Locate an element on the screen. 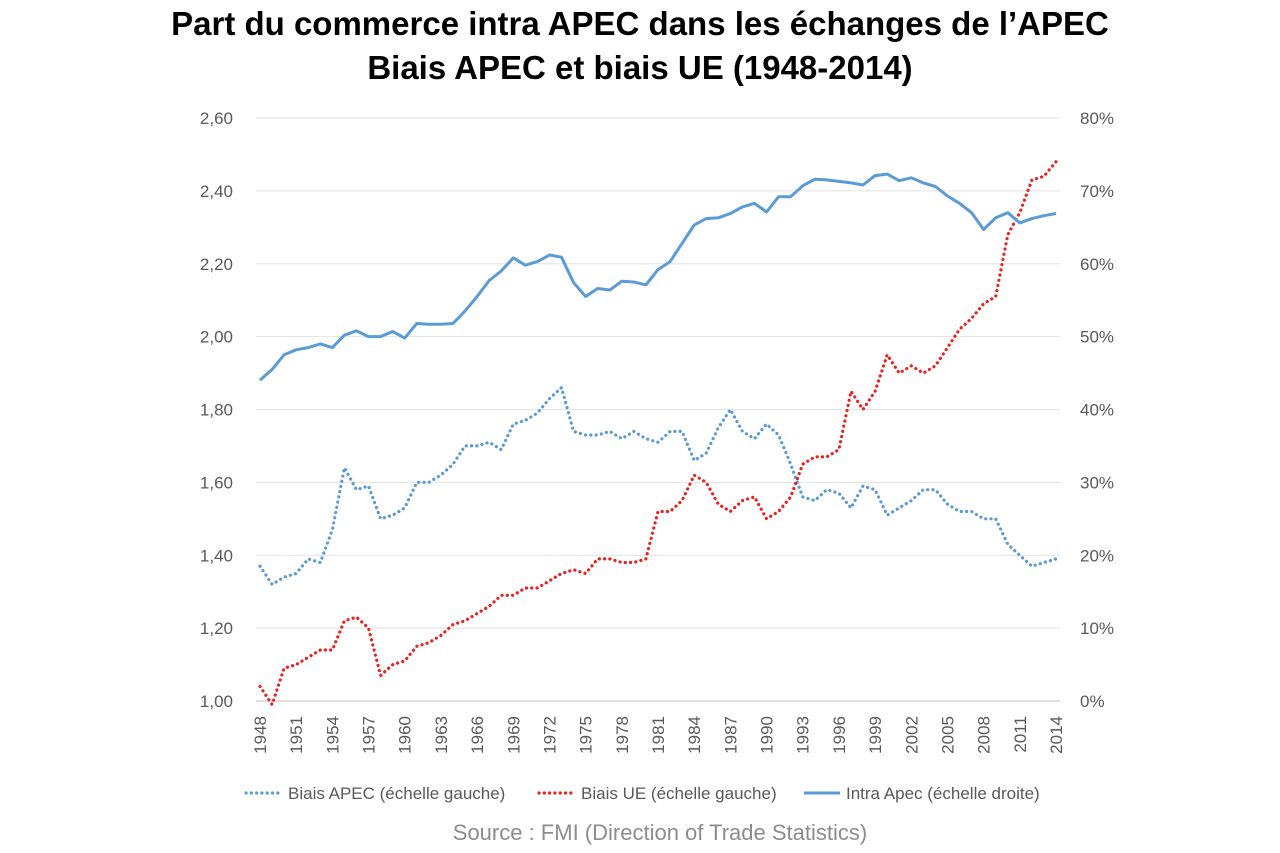  x-tick-label: 1999 is located at coordinates (875, 735).